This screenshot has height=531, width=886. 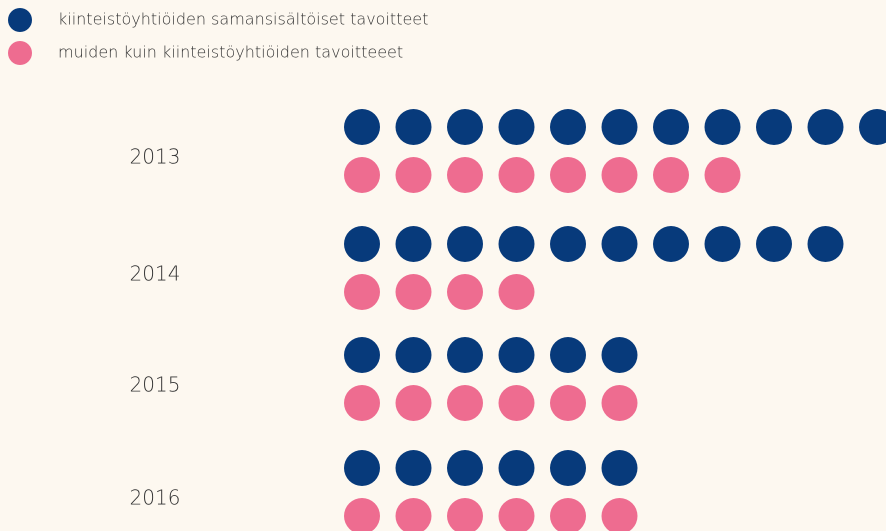 What do you see at coordinates (155, 385) in the screenshot?
I see `year-label: 2015` at bounding box center [155, 385].